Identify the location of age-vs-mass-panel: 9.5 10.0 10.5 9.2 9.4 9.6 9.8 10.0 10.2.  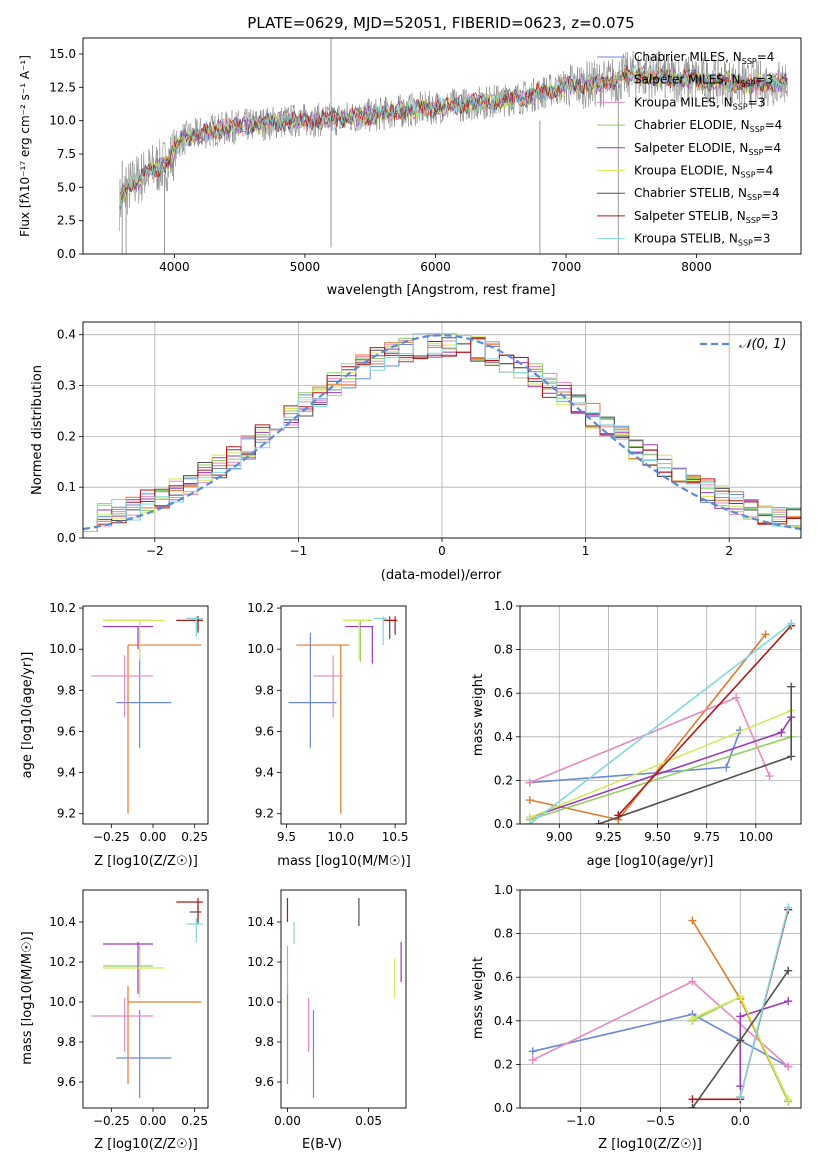
(327, 722).